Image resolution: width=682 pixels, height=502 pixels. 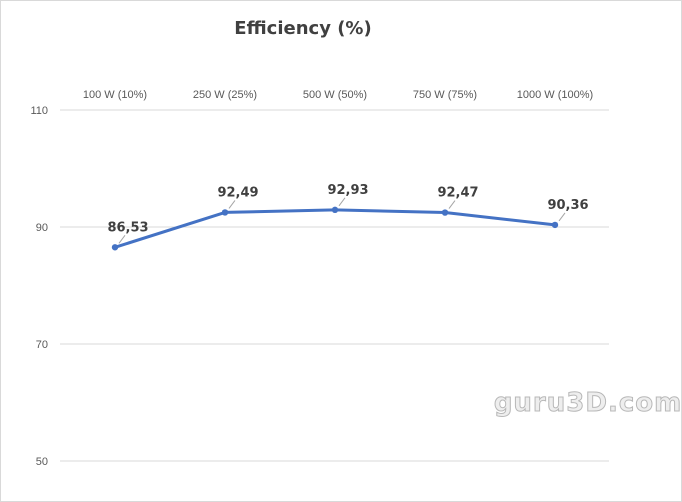 I want to click on data-label: 90,36, so click(x=567, y=205).